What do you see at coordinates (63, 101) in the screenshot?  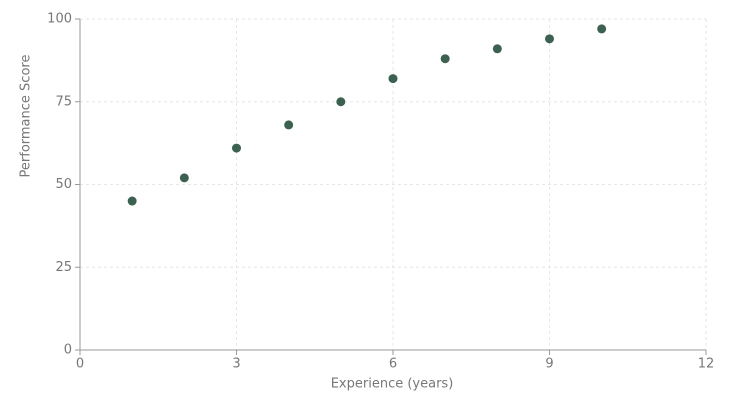 I see `y-tick-label: 75` at bounding box center [63, 101].